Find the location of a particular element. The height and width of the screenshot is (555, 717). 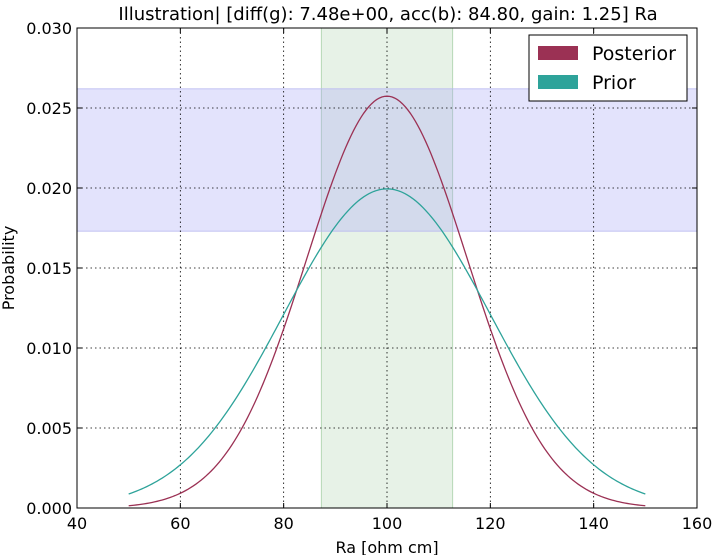

y-tick-label: 0.000 is located at coordinates (49, 508).